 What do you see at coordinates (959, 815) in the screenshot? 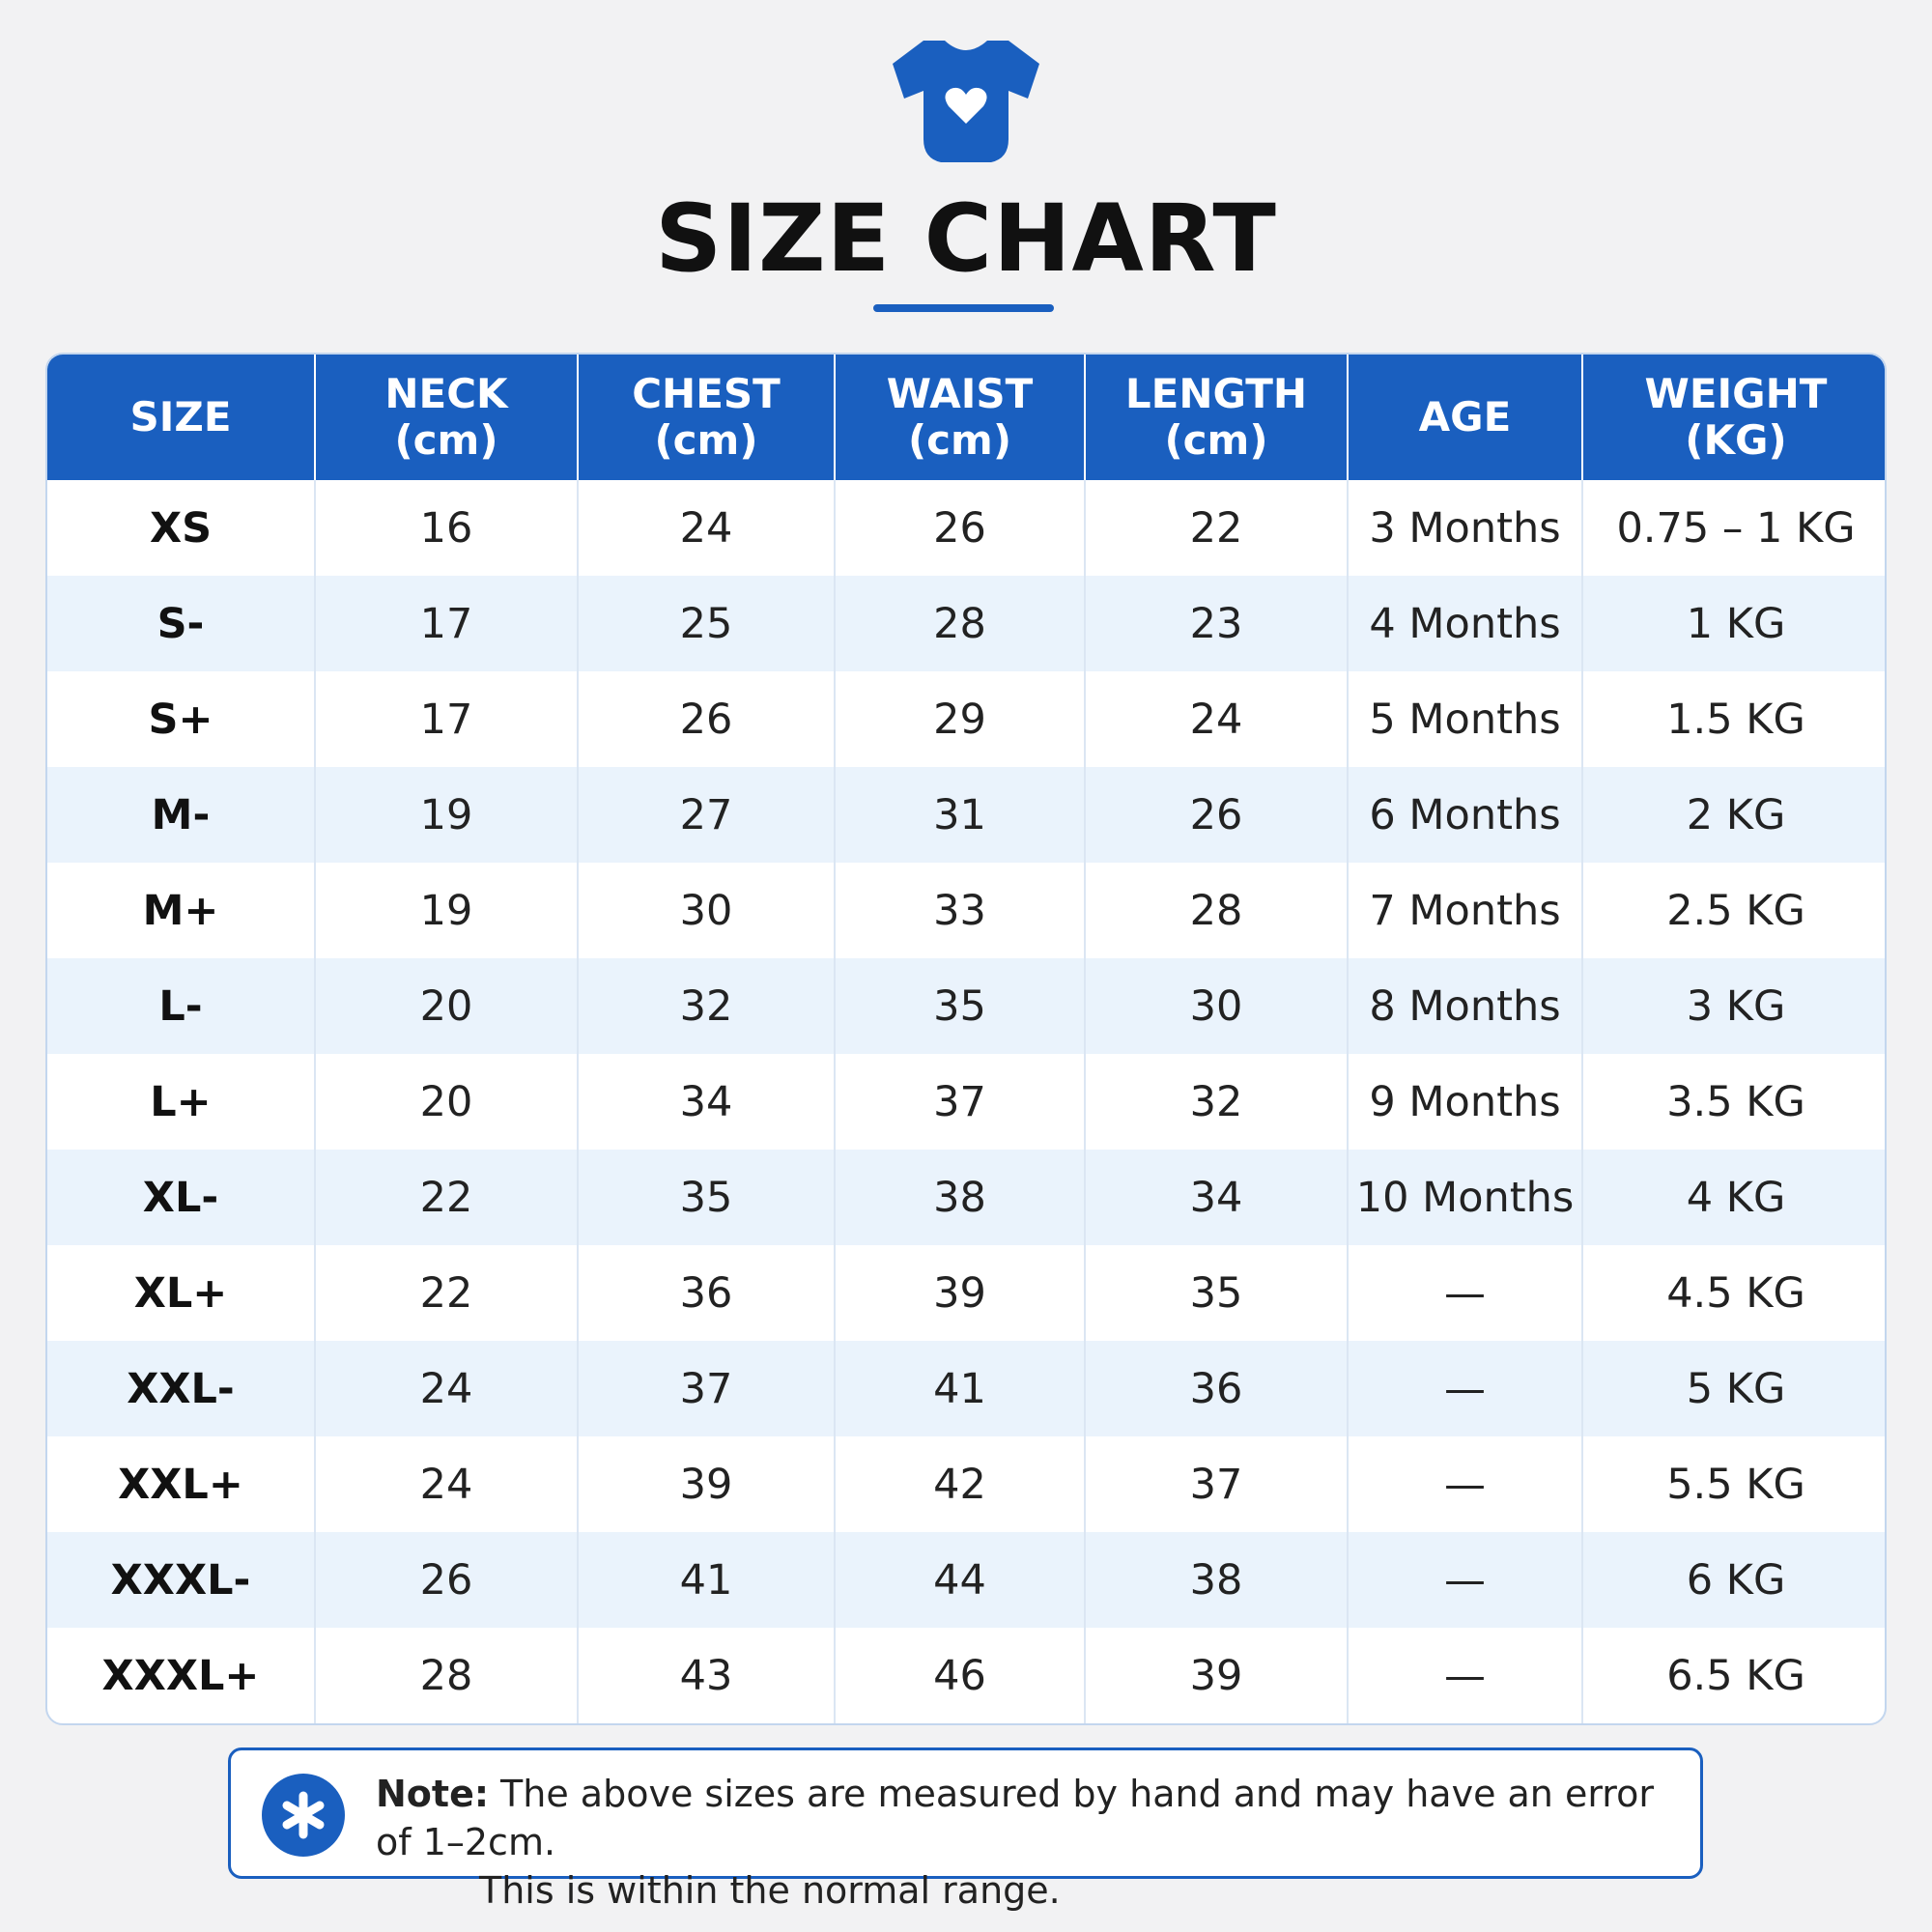
I see `table-cell: 31` at bounding box center [959, 815].